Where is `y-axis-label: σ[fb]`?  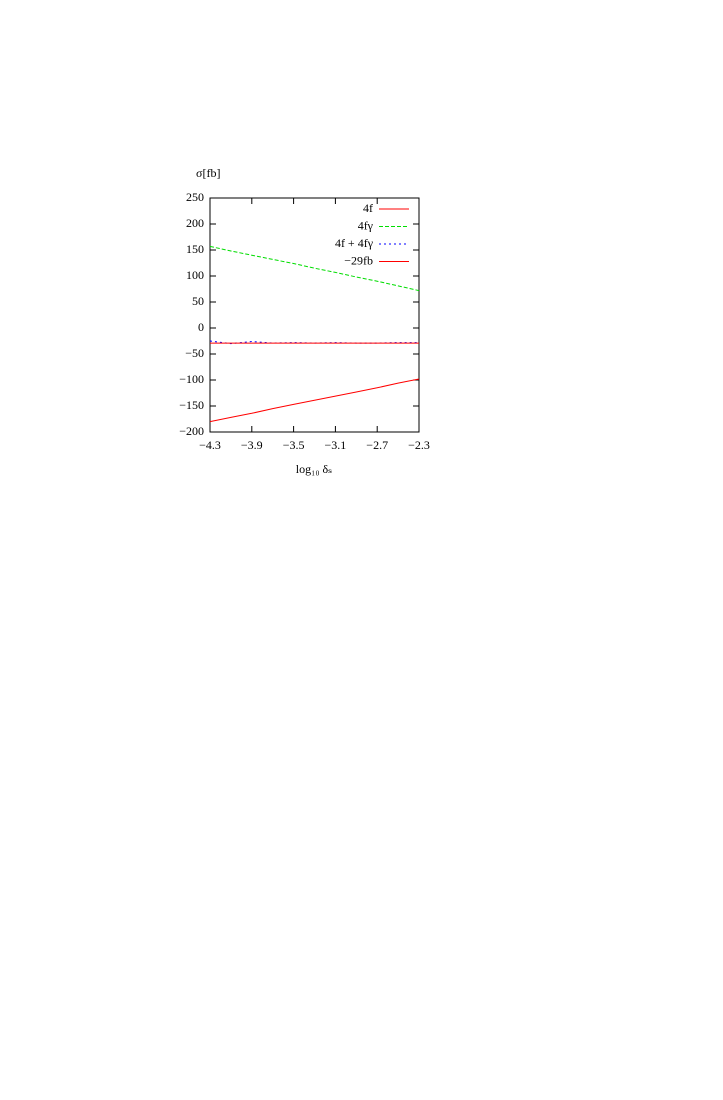 y-axis-label: σ[fb] is located at coordinates (208, 173).